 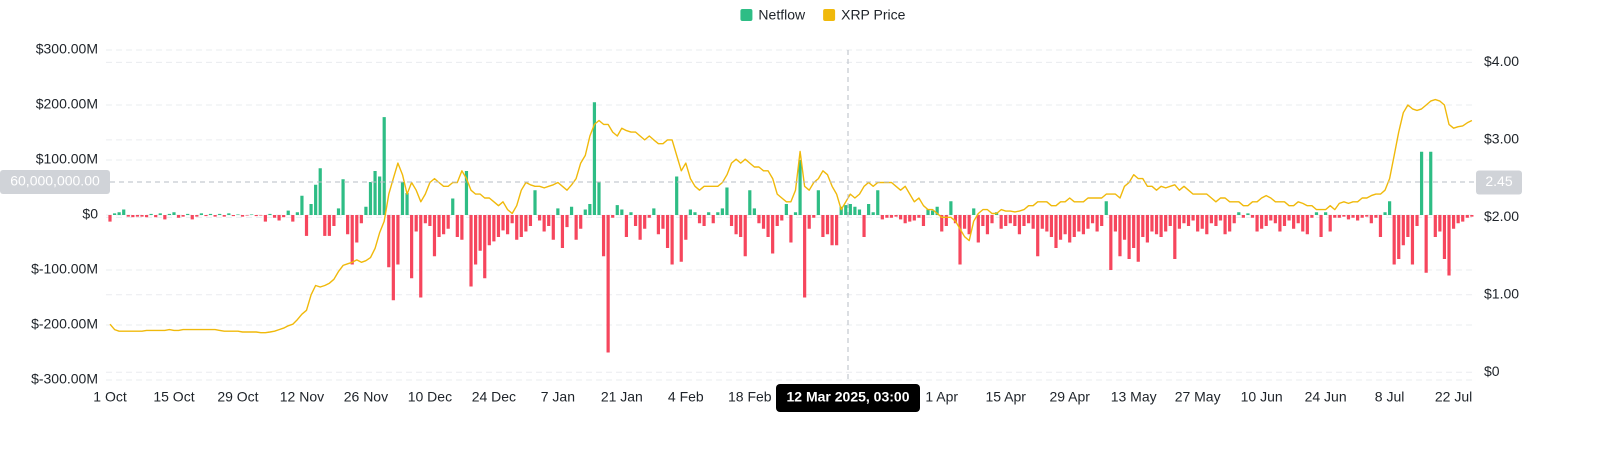 What do you see at coordinates (1453, 397) in the screenshot?
I see `x-tick-label: 22 Jul` at bounding box center [1453, 397].